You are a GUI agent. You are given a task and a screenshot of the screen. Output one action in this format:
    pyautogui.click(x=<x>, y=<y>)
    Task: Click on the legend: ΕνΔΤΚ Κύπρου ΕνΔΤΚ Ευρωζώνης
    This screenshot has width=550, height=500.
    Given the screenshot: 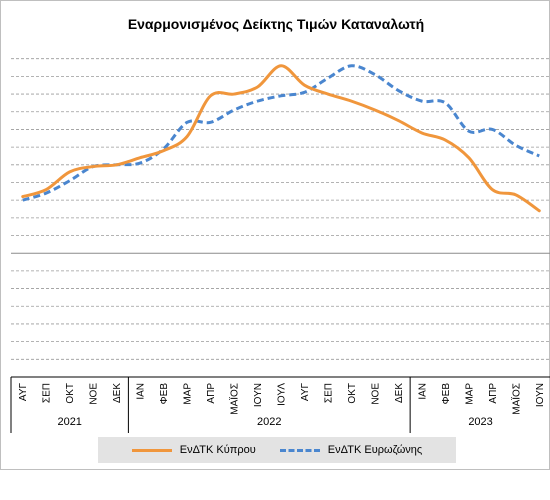 What is the action you would take?
    pyautogui.click(x=277, y=450)
    